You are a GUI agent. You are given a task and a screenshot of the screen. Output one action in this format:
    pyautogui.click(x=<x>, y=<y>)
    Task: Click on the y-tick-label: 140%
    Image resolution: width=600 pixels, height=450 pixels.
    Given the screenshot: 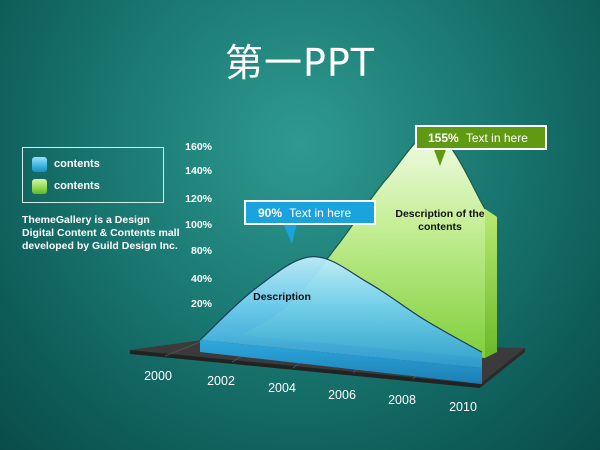 What is the action you would take?
    pyautogui.click(x=199, y=171)
    